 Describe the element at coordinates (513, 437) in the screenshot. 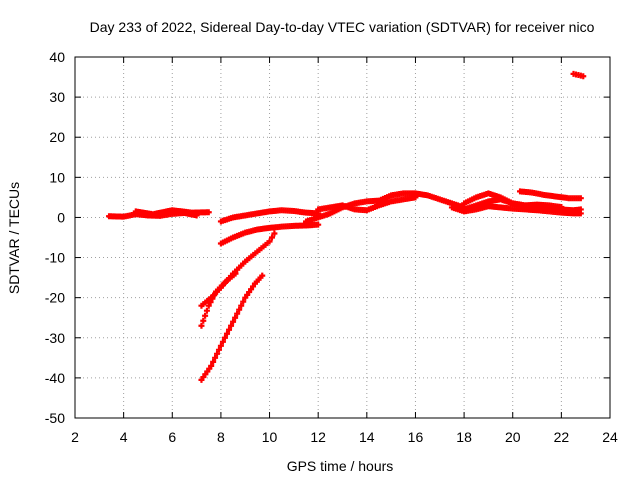

I see `x-tick-label: 20` at that location.